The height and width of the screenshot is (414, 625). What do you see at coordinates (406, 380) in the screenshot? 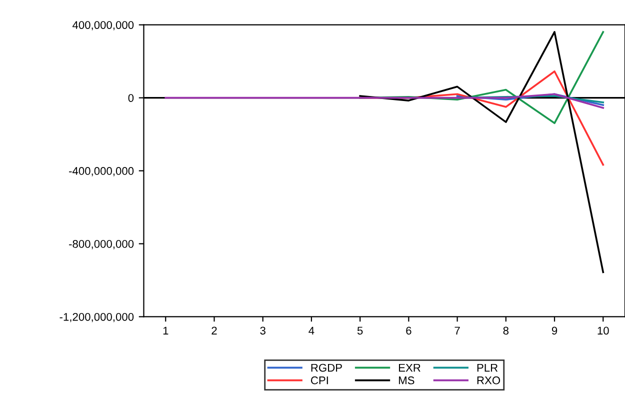
I see `legend-label: MS` at bounding box center [406, 380].